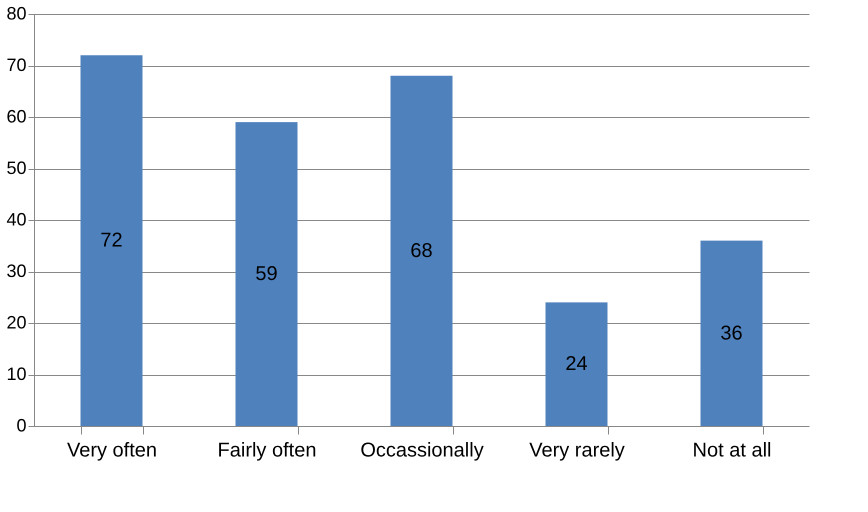  I want to click on data-label: 72, so click(111, 241).